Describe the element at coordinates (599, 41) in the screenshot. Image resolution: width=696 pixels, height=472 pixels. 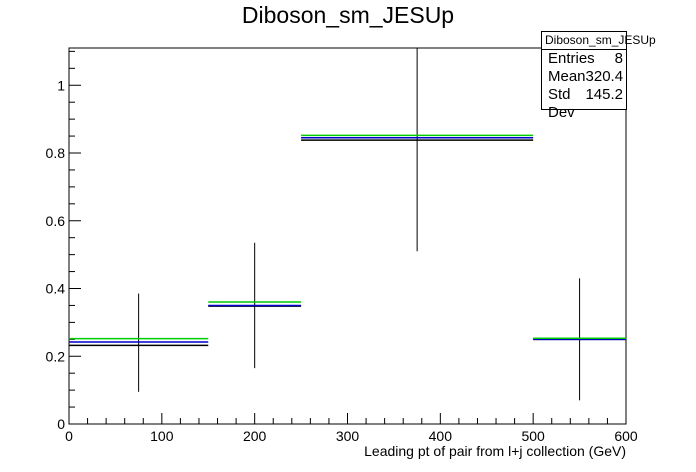
I see `stats-box-name: Diboson_sm_JESUp` at that location.